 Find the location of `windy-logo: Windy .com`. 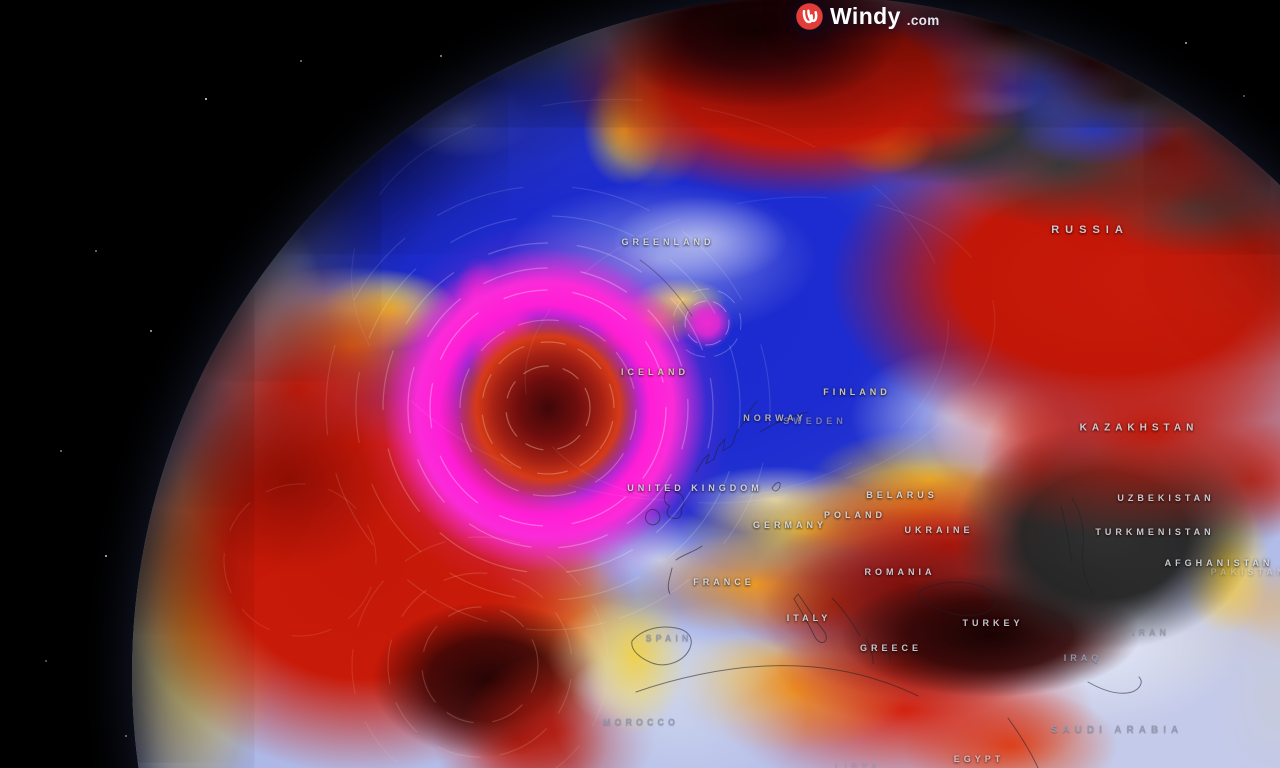

windy-logo: Windy .com is located at coordinates (867, 16).